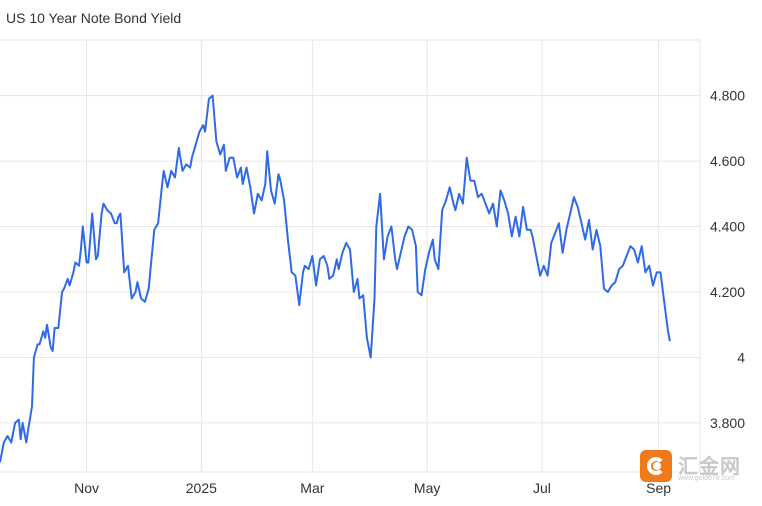 The image size is (762, 506). Describe the element at coordinates (201, 488) in the screenshot. I see `x-tick-label: 2025` at that location.